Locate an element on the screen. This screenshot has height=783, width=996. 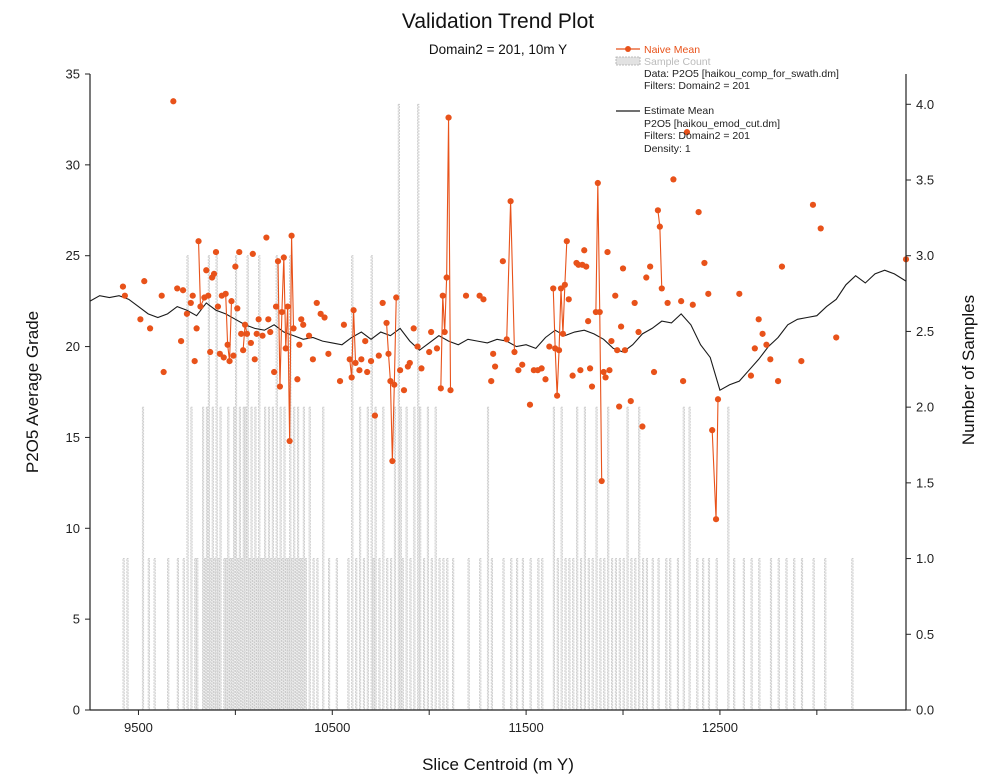
x-tick-label: 9500 is located at coordinates (138, 727).